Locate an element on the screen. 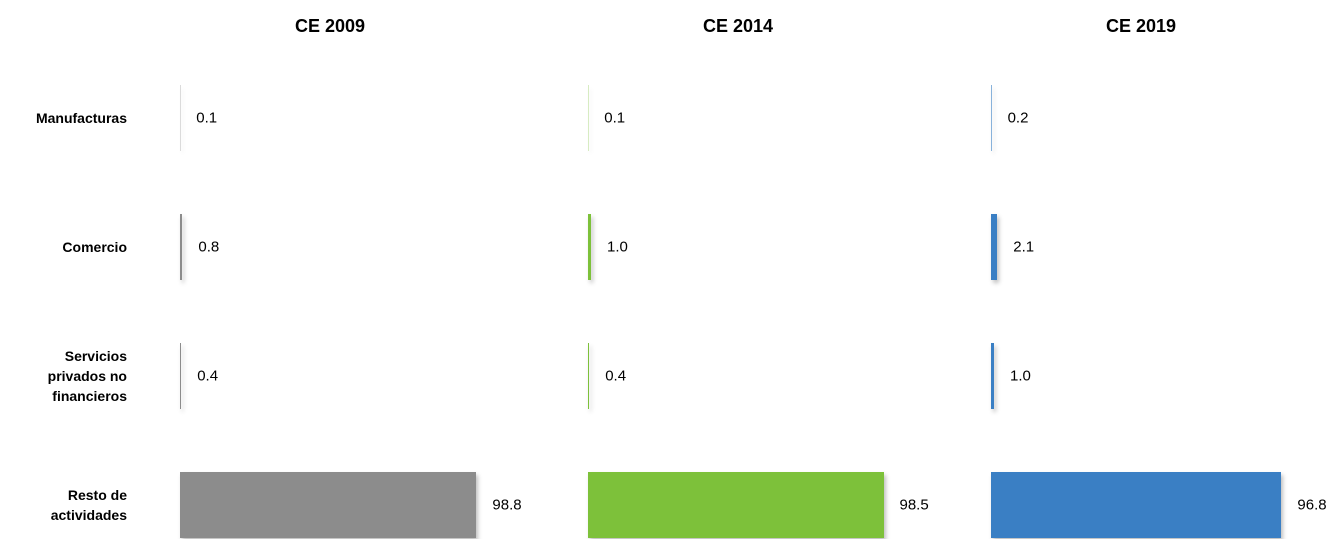  panel-title: CE 2009 is located at coordinates (330, 26).